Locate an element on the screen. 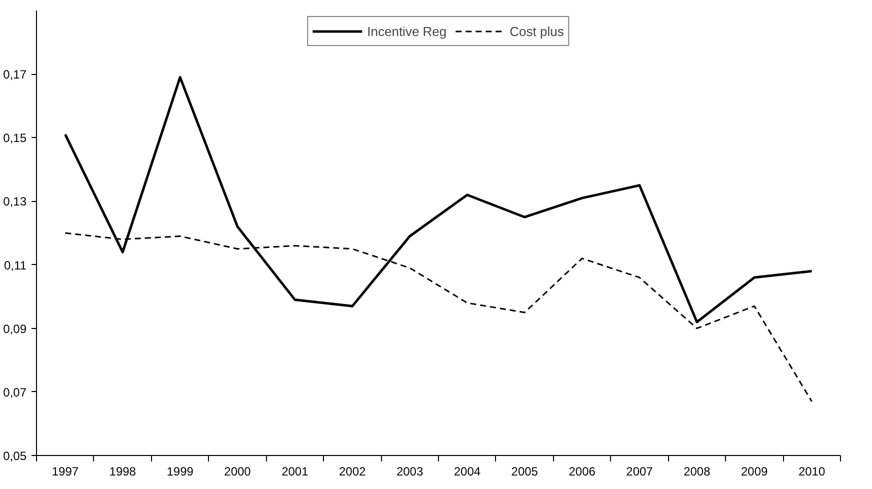 This screenshot has height=489, width=872. y-tick-label: 0,11 is located at coordinates (15, 265).